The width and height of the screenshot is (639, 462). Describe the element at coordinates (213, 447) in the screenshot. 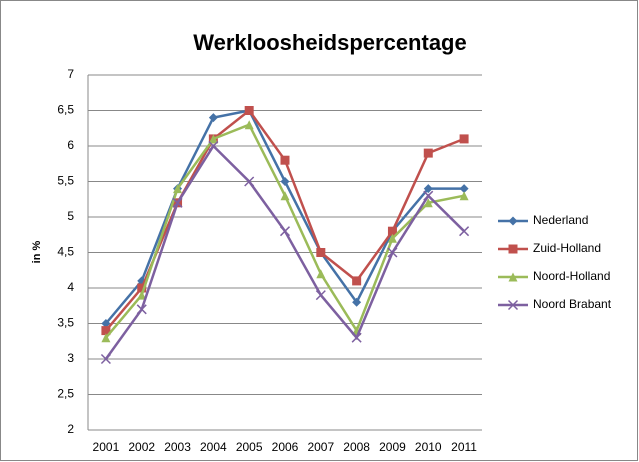

I see `x-tick-label: 2004` at that location.